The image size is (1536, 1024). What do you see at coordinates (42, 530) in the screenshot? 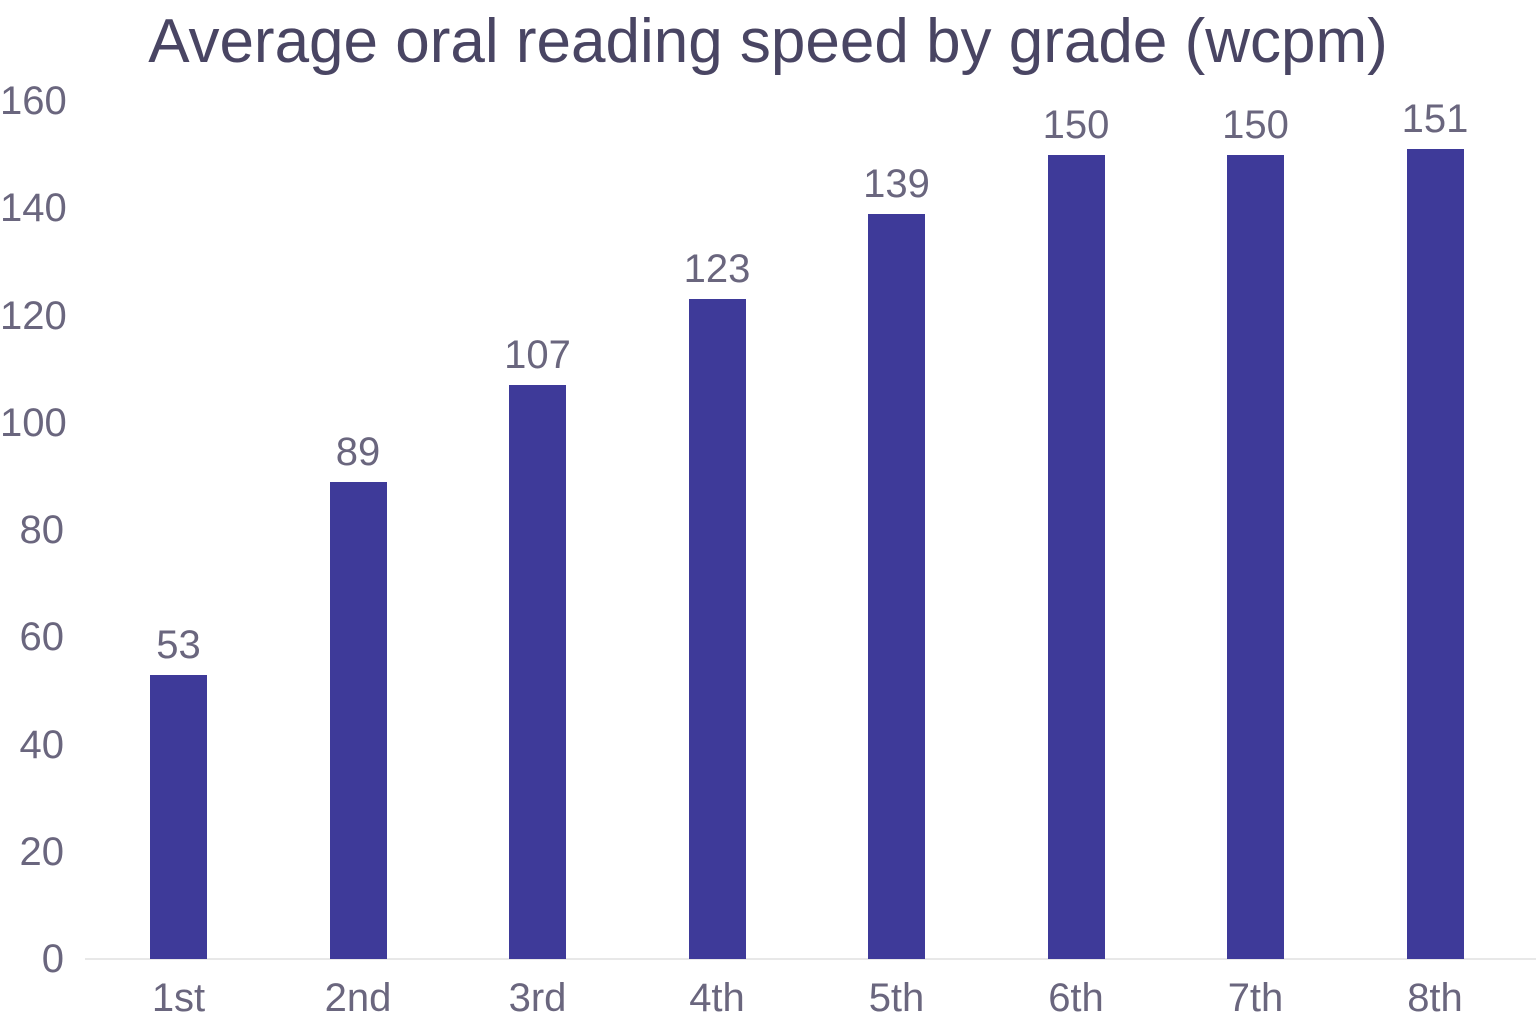
I see `y-axis-tick-label: 80` at bounding box center [42, 530].